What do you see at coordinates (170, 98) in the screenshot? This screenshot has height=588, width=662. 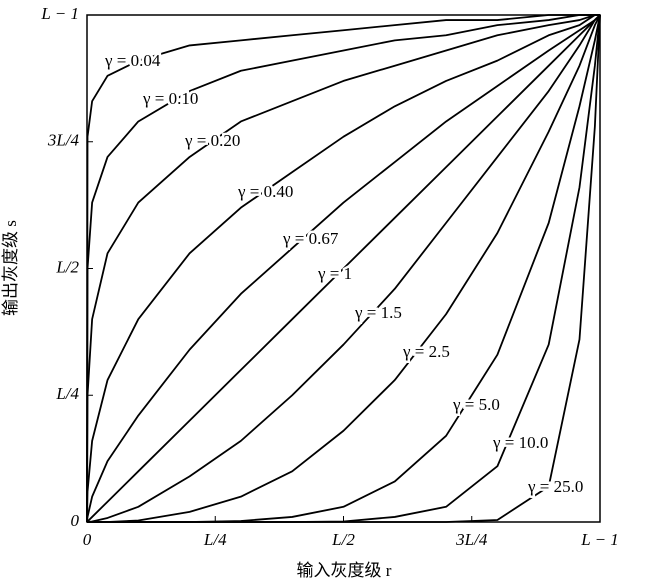 I see `curve-label: γ = 0.10` at bounding box center [170, 98].